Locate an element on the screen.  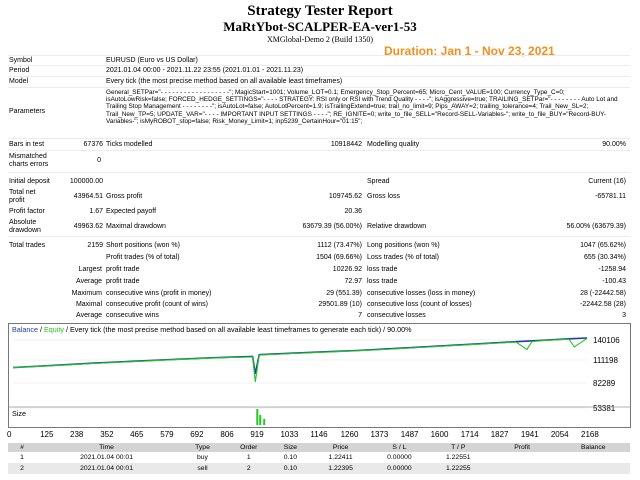
mismatch-label-1: Mismatched is located at coordinates (28, 156).